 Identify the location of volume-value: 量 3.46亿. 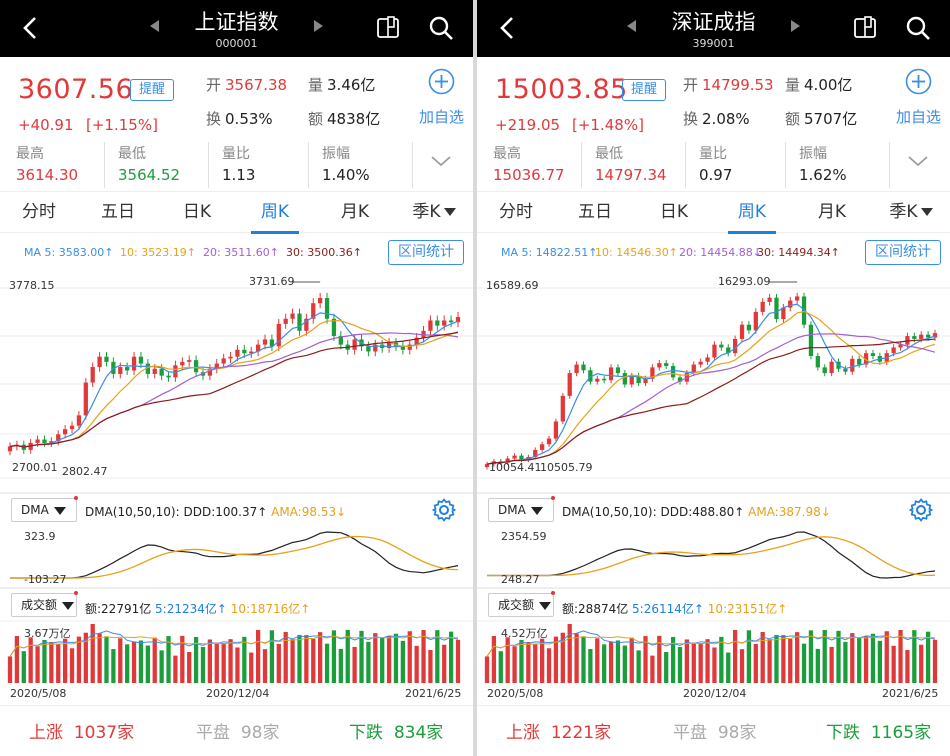
(342, 85).